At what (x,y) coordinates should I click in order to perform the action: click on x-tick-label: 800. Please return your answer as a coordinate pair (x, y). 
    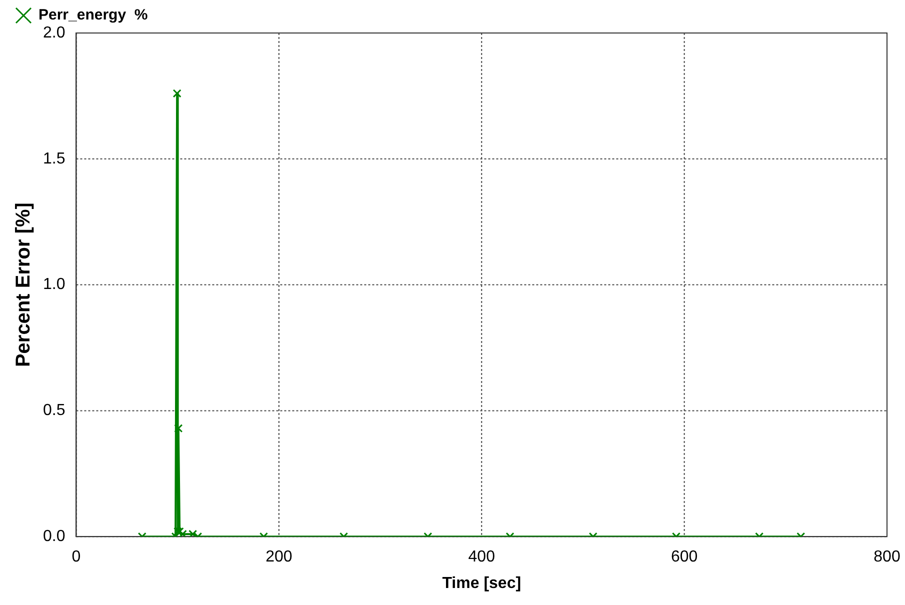
    Looking at the image, I should click on (887, 557).